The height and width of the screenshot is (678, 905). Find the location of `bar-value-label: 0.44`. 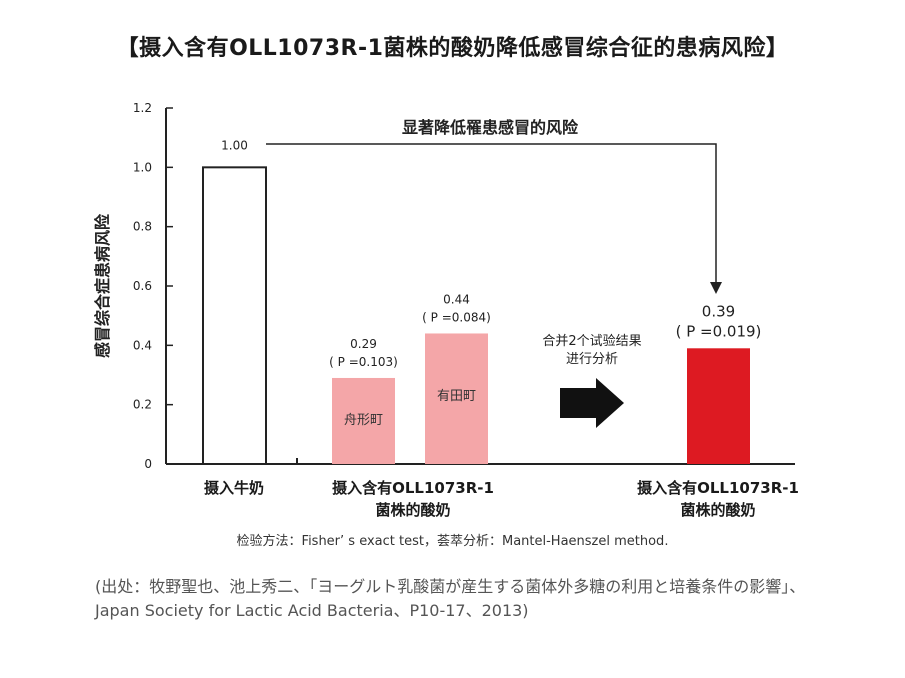

bar-value-label: 0.44 is located at coordinates (456, 299).